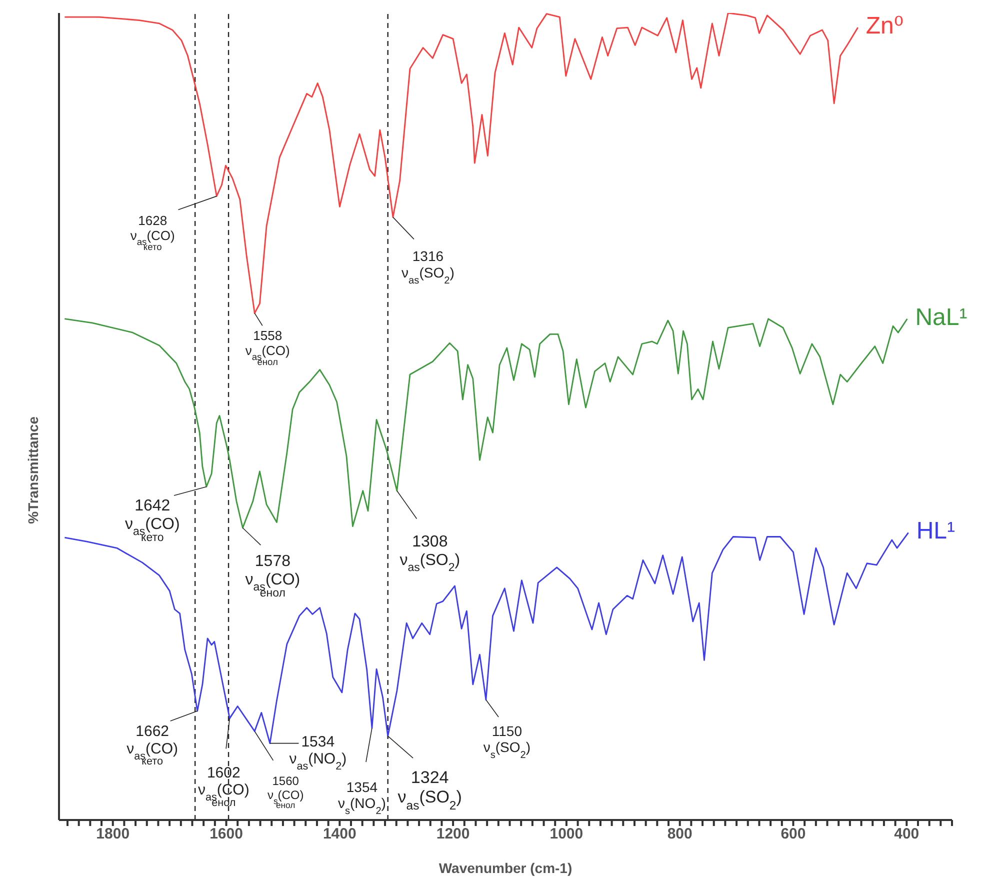 The image size is (984, 883). I want to click on x-tick-label: 400, so click(907, 834).